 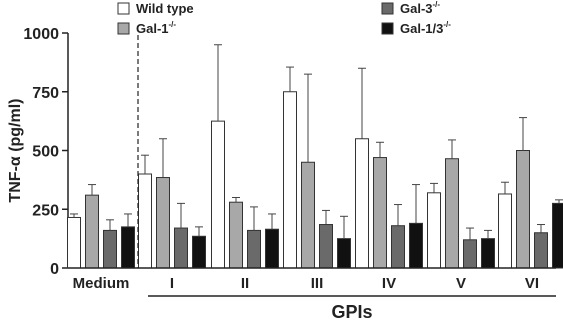 What do you see at coordinates (532, 283) in the screenshot?
I see `x-tick-label: VI` at bounding box center [532, 283].